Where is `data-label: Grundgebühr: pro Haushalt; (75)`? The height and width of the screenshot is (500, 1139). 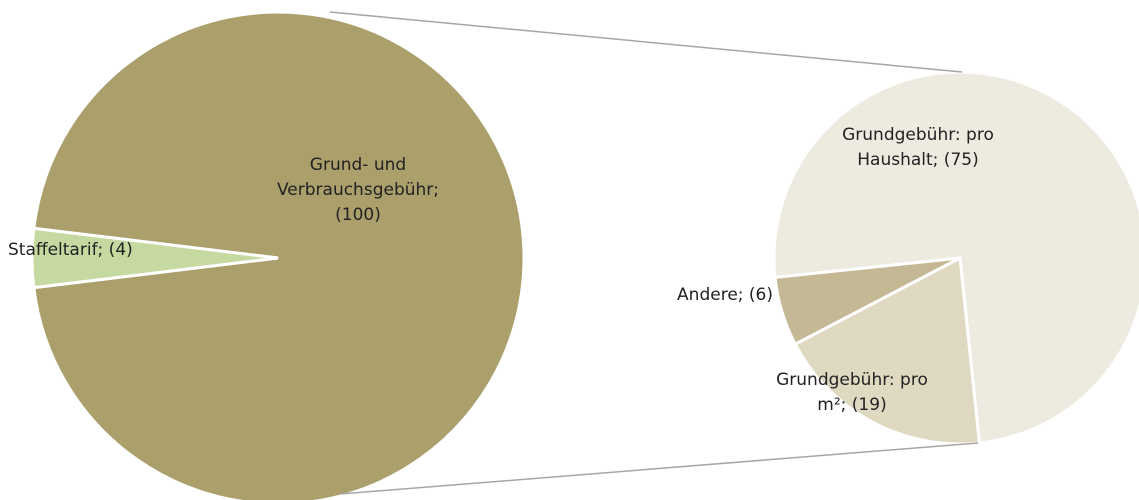
data-label: Grundgebühr: pro Haushalt; (75) is located at coordinates (918, 147).